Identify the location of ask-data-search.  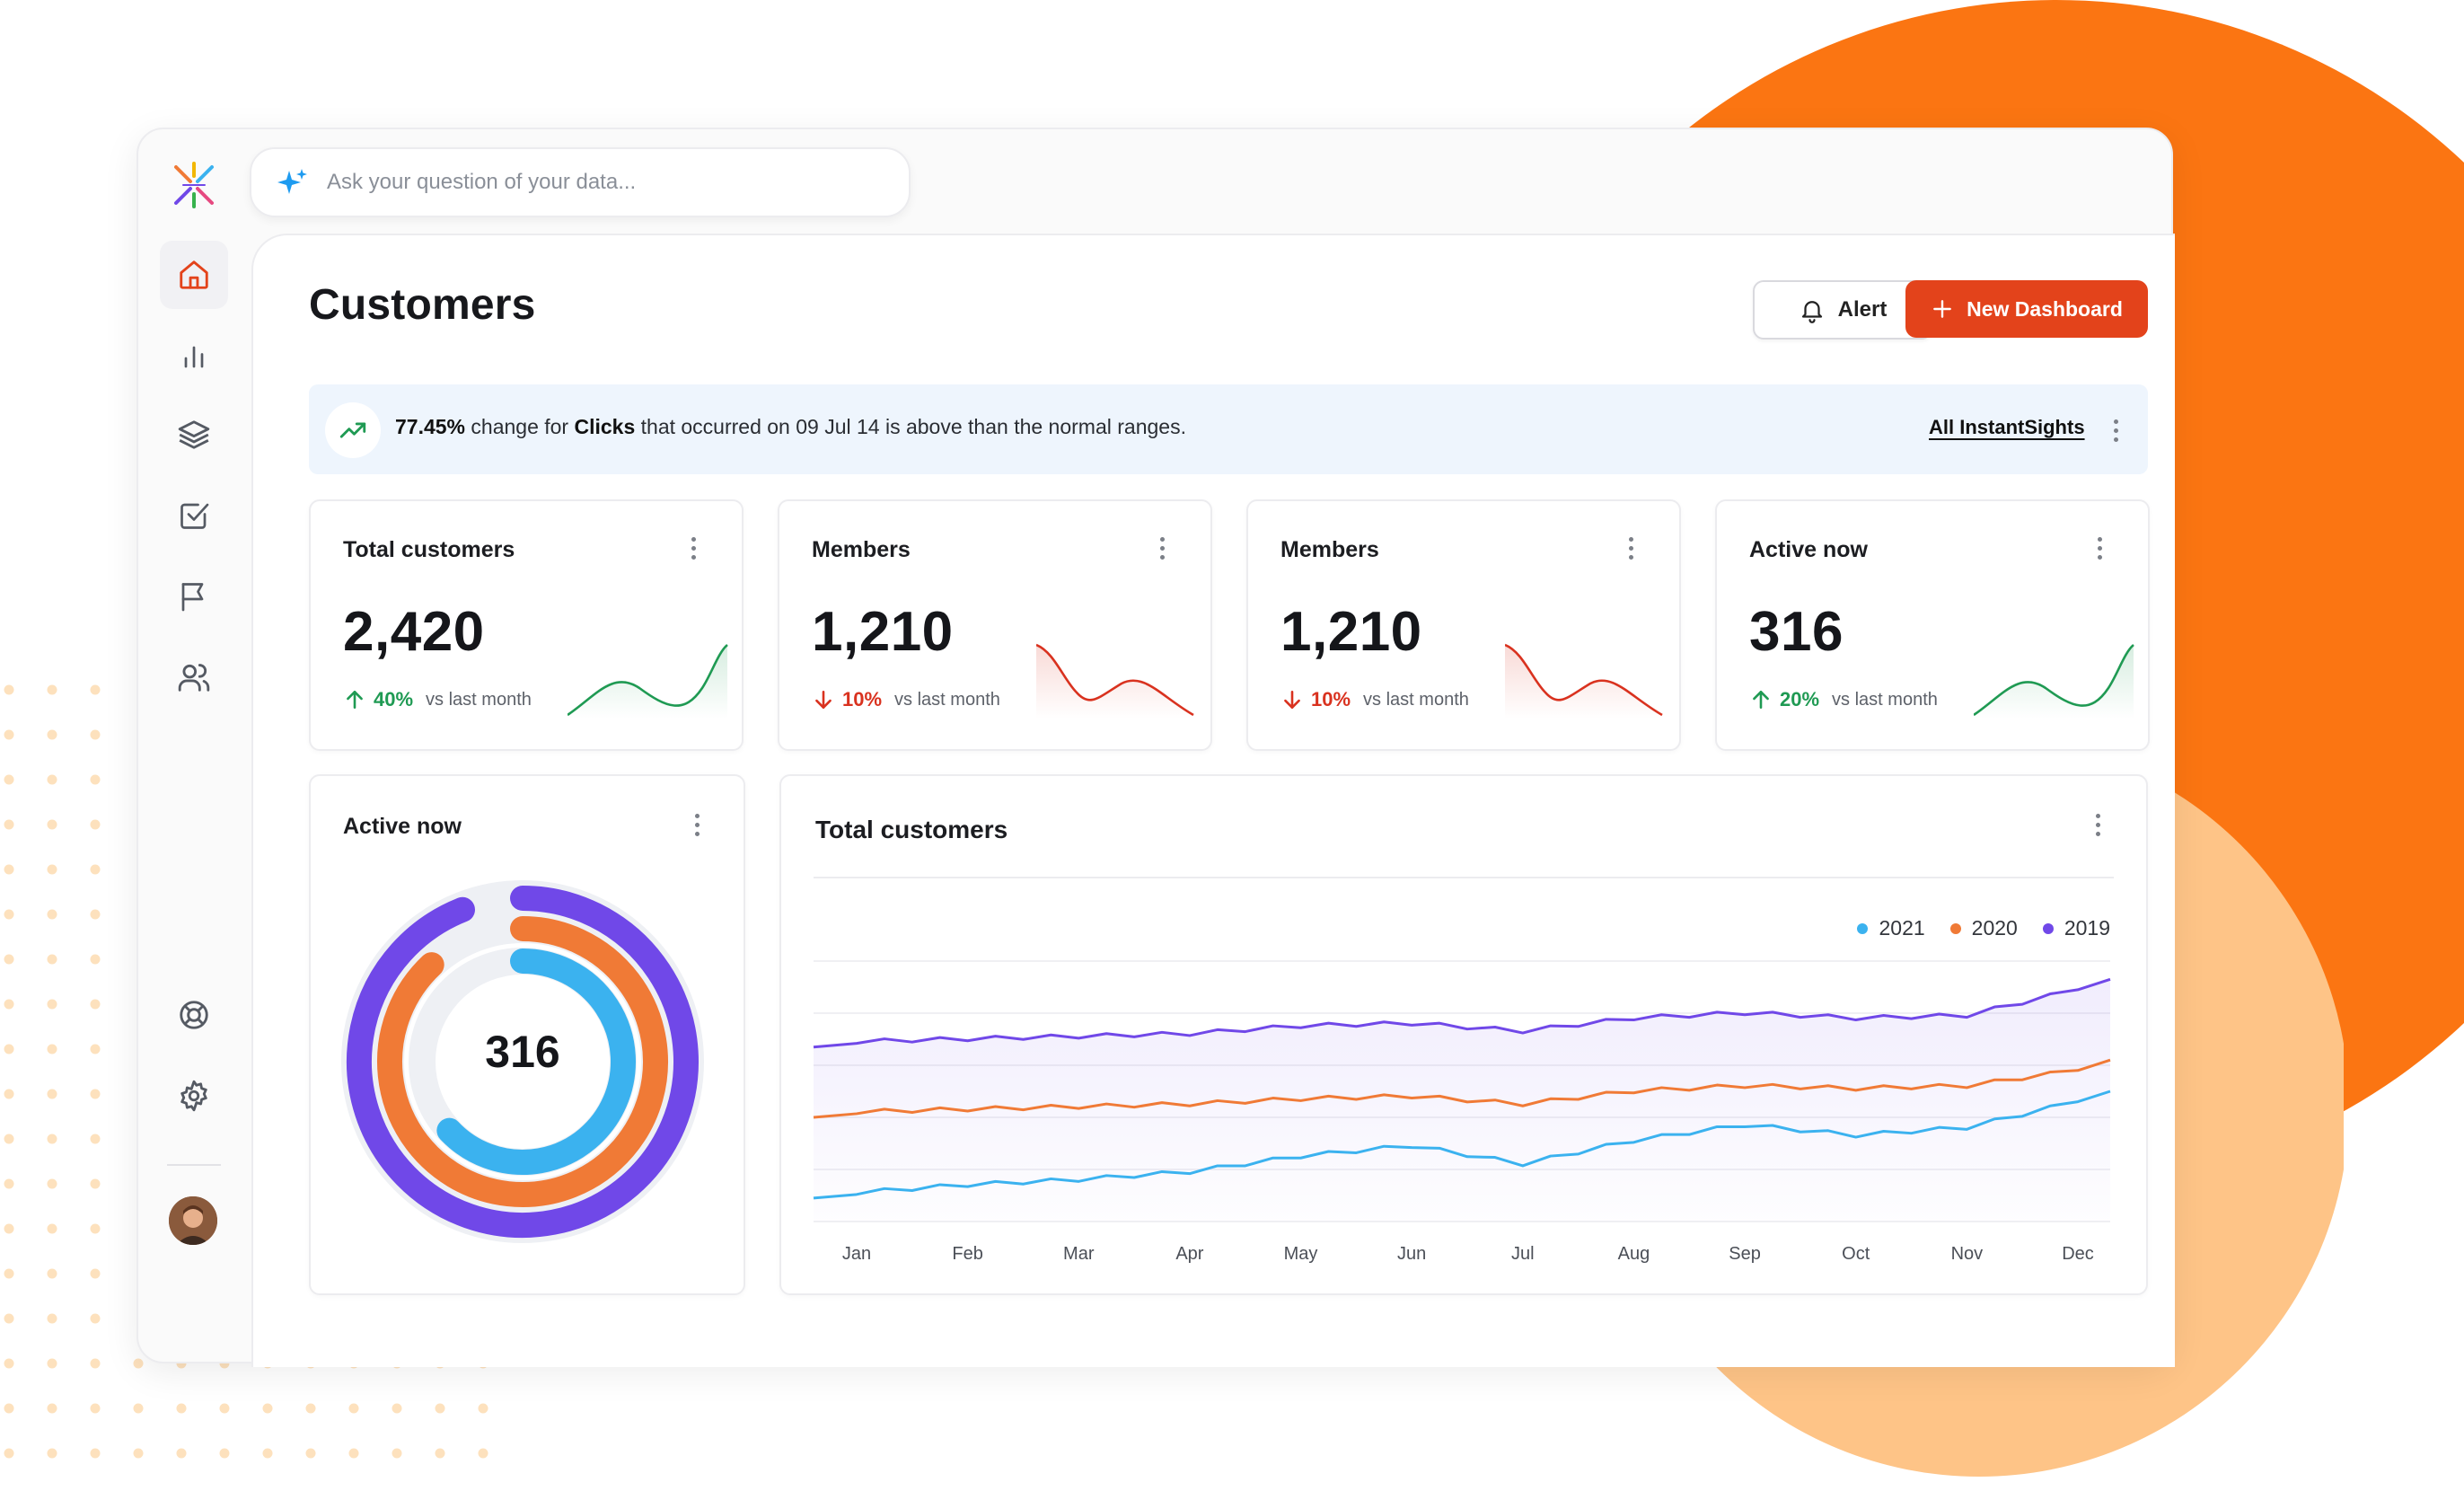
(580, 182).